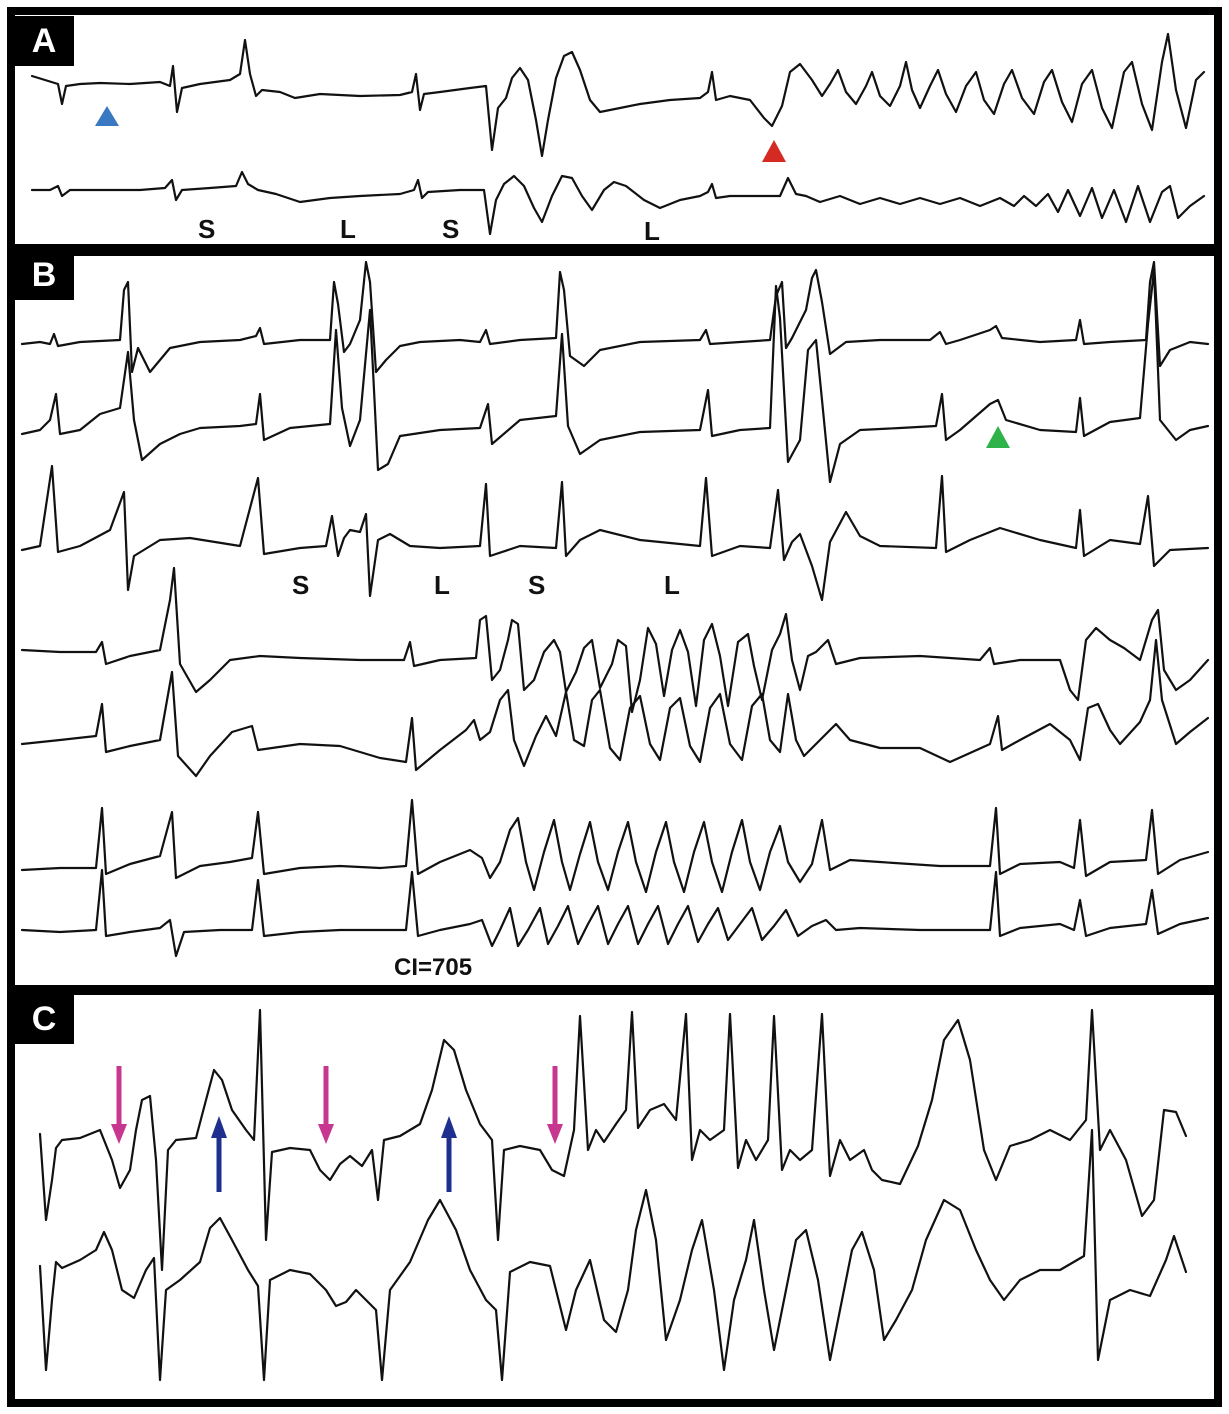 This screenshot has width=1229, height=1414. Describe the element at coordinates (119, 1105) in the screenshot. I see `magenta-down-arrow-1-icon` at that location.